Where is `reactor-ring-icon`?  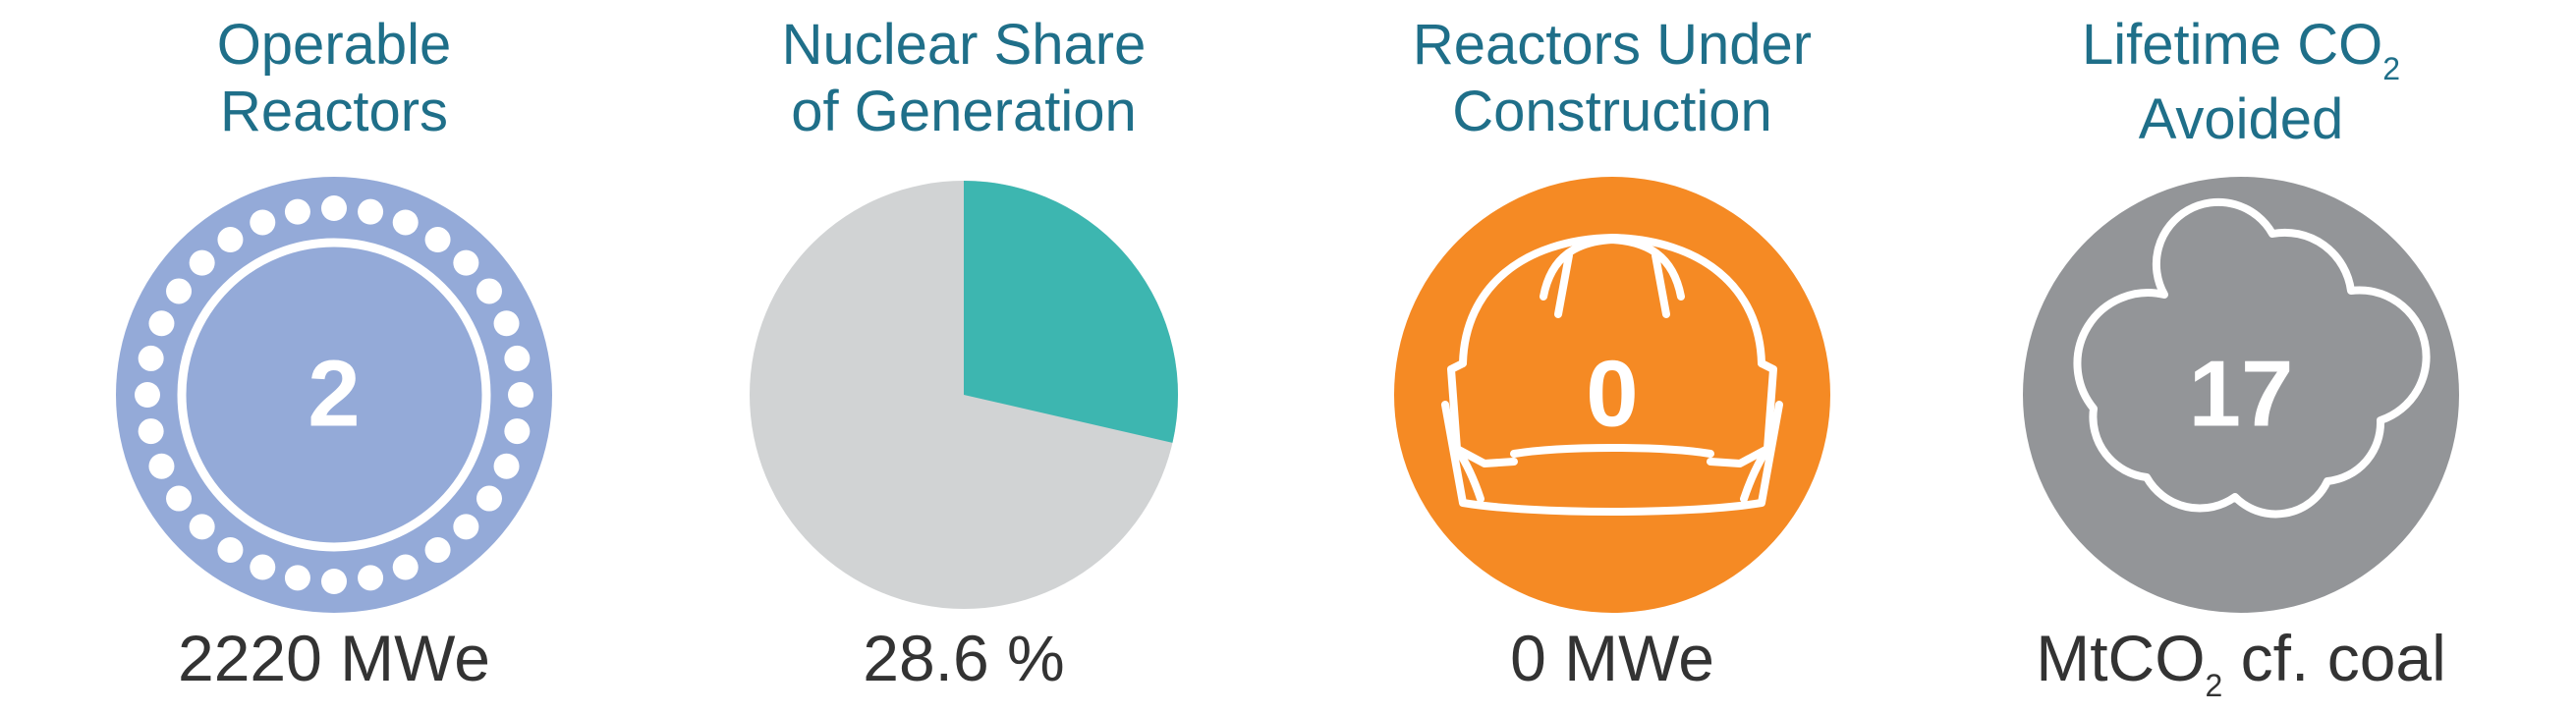
reactor-ring-icon is located at coordinates (334, 394).